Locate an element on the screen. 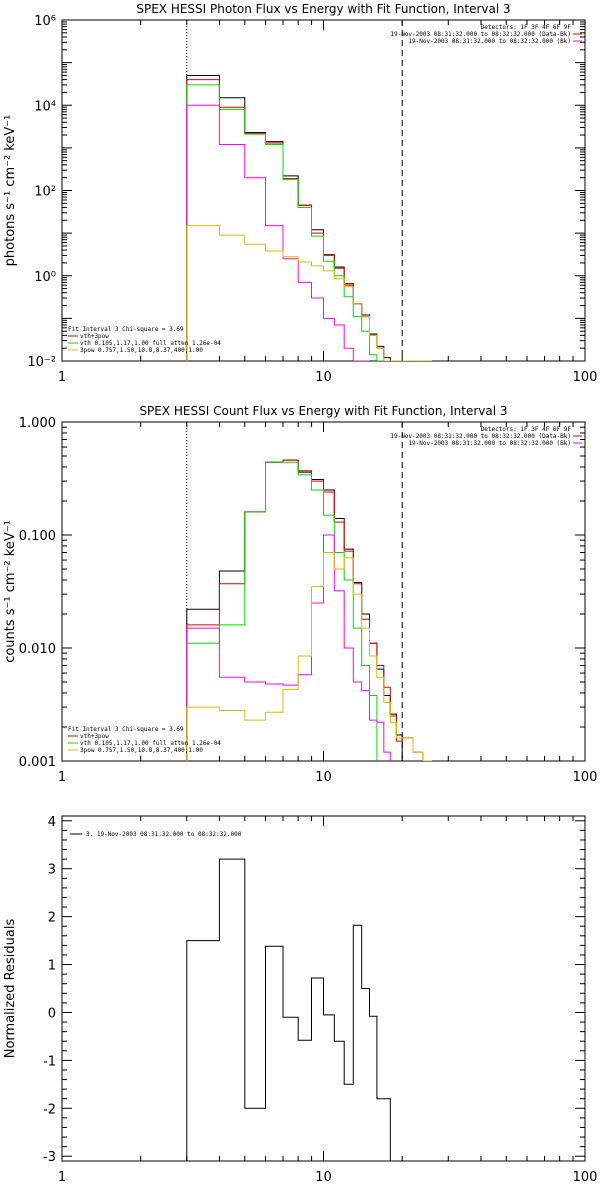 The image size is (600, 1200). y-tick-label: 0.010 is located at coordinates (37, 649).